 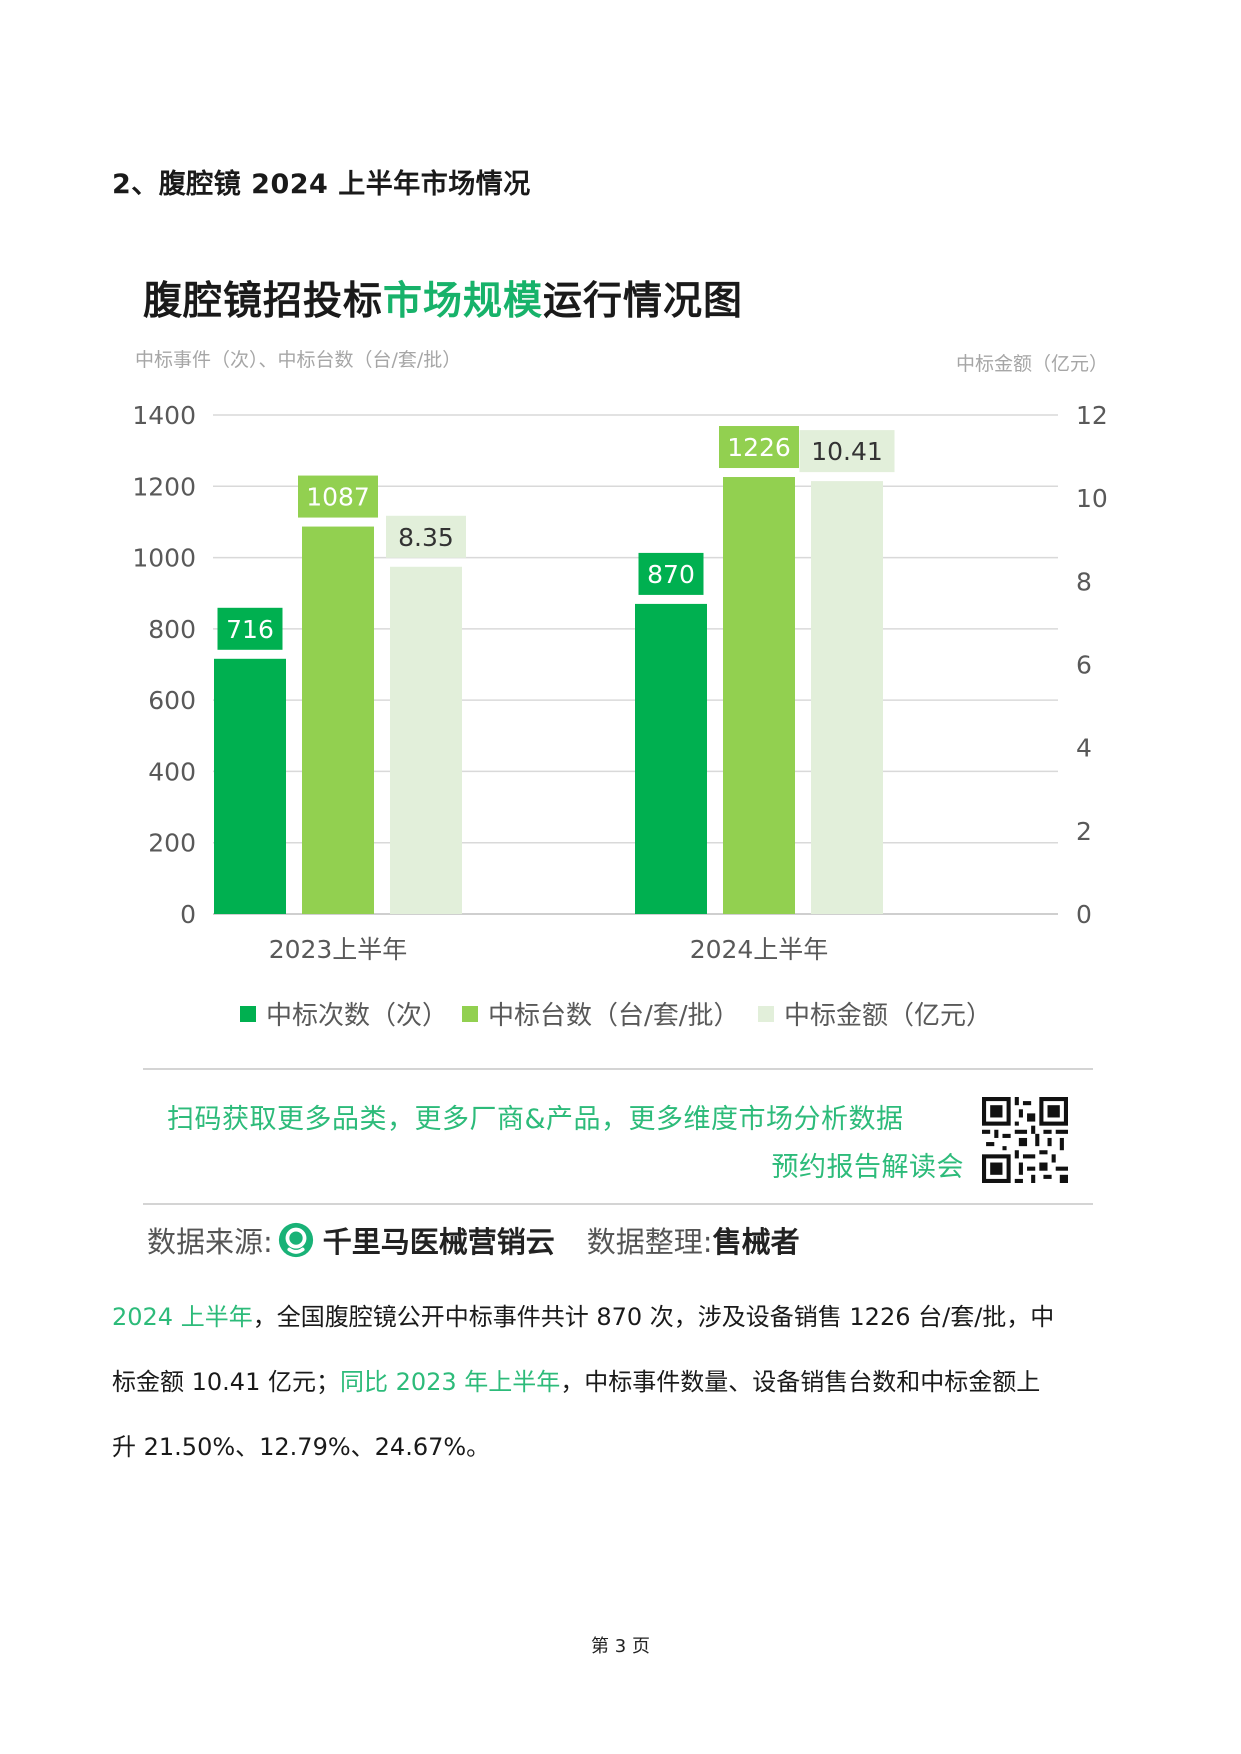 What do you see at coordinates (1084, 831) in the screenshot?
I see `y-right-tick-label: 2` at bounding box center [1084, 831].